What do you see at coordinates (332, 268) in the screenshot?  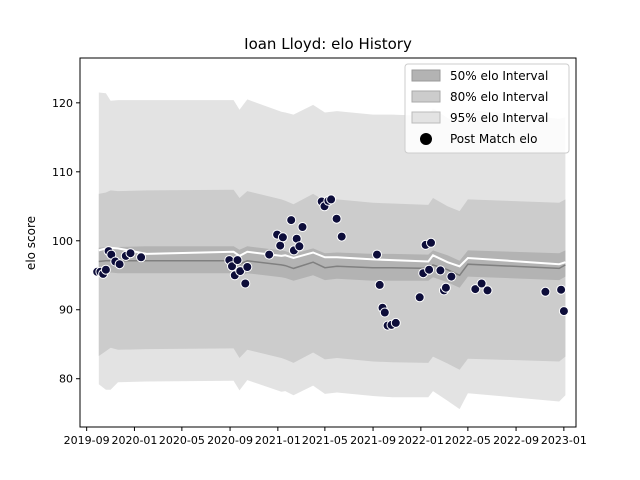 I see `median-line` at bounding box center [332, 268].